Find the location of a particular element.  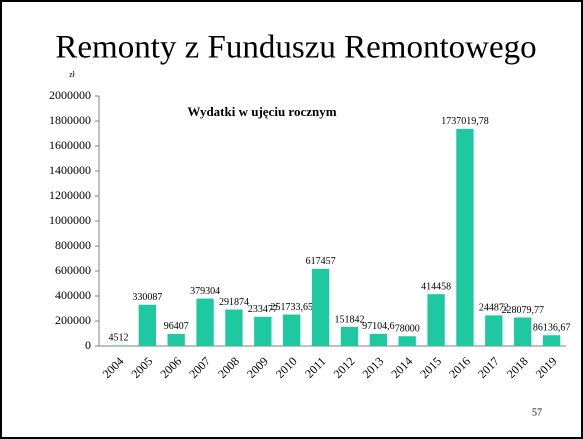

value-label: 330087 is located at coordinates (147, 297).